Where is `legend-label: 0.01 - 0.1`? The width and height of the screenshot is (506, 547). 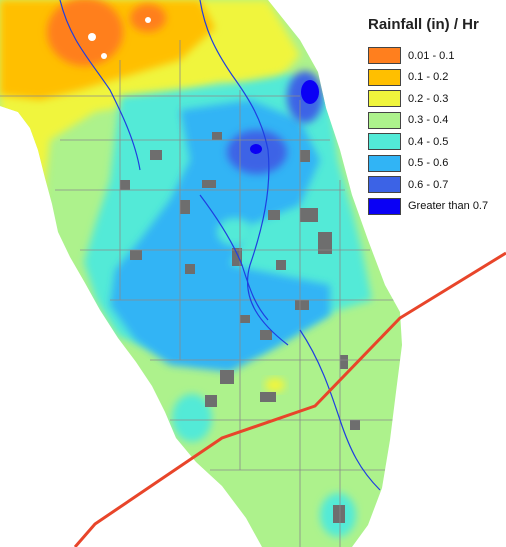
legend-label: 0.01 - 0.1 is located at coordinates (431, 55).